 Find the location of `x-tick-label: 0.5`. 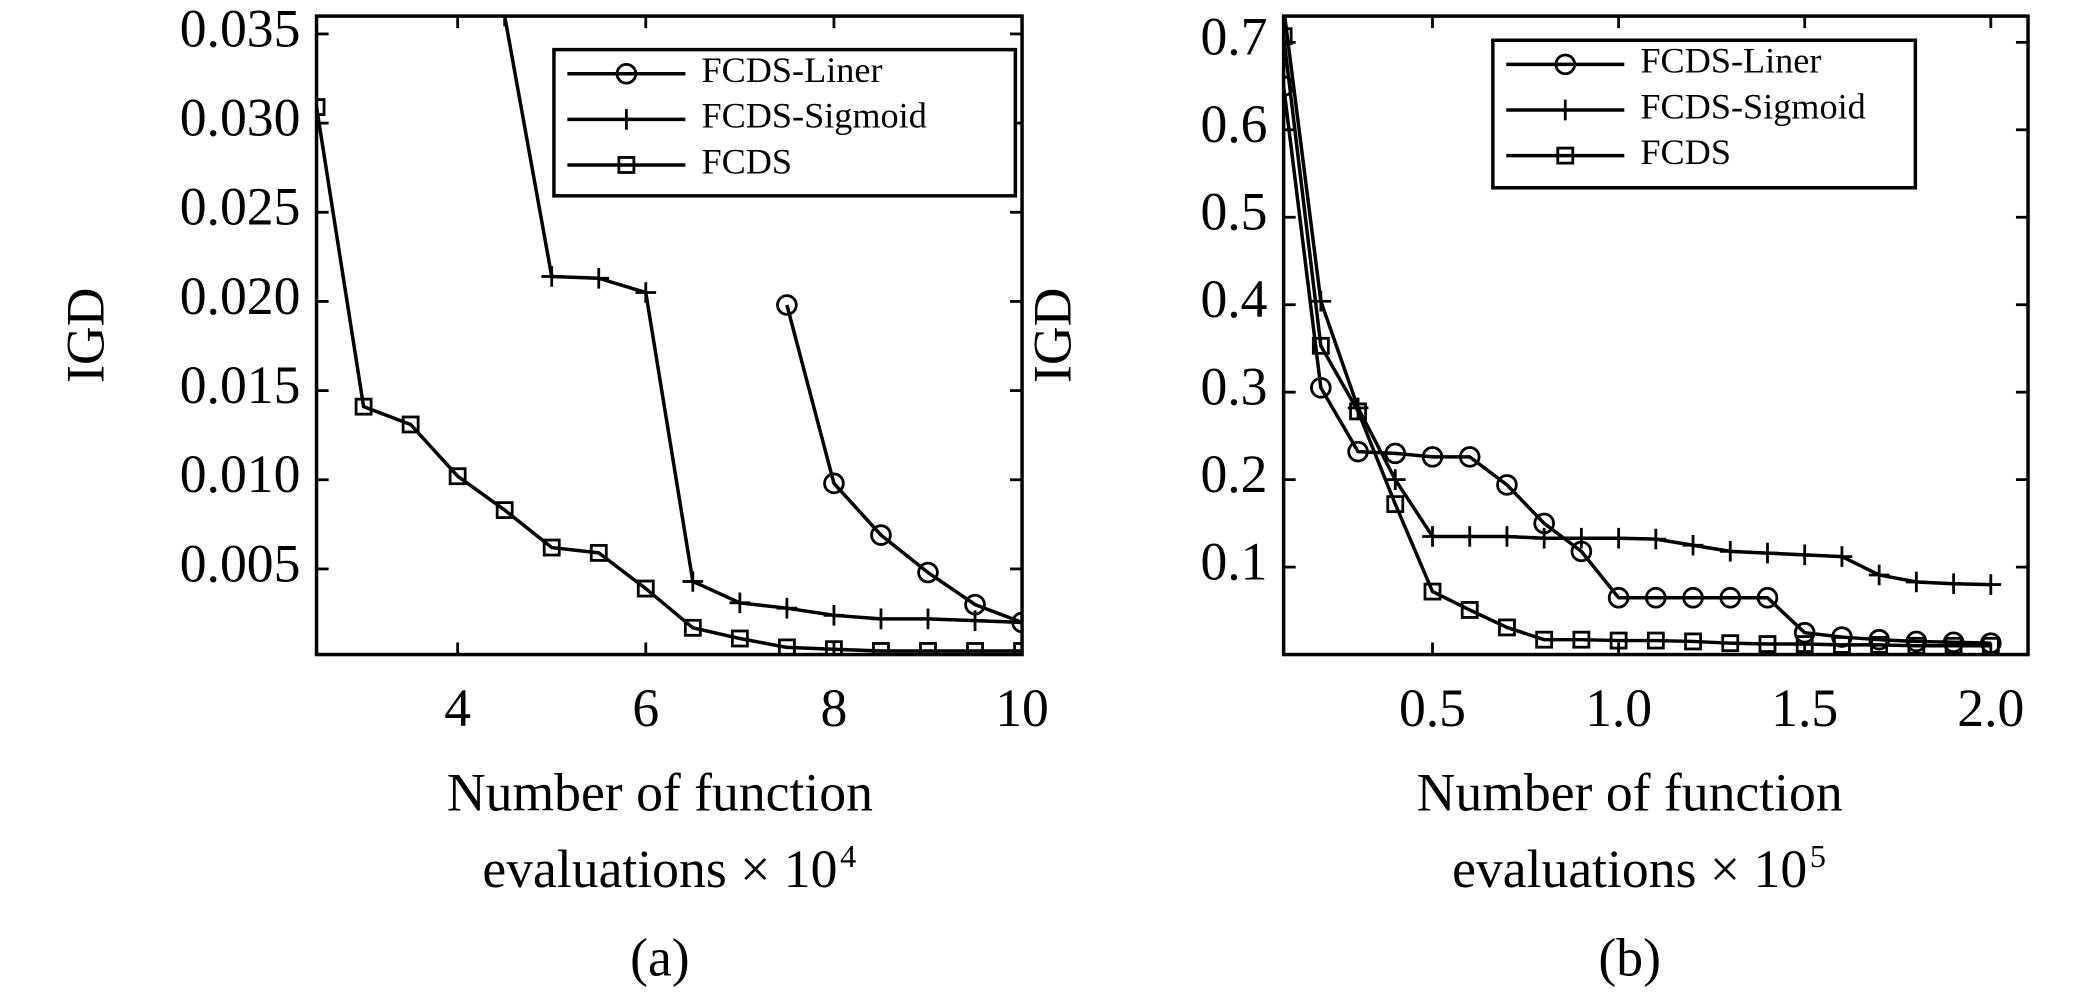

x-tick-label: 0.5 is located at coordinates (1432, 708).